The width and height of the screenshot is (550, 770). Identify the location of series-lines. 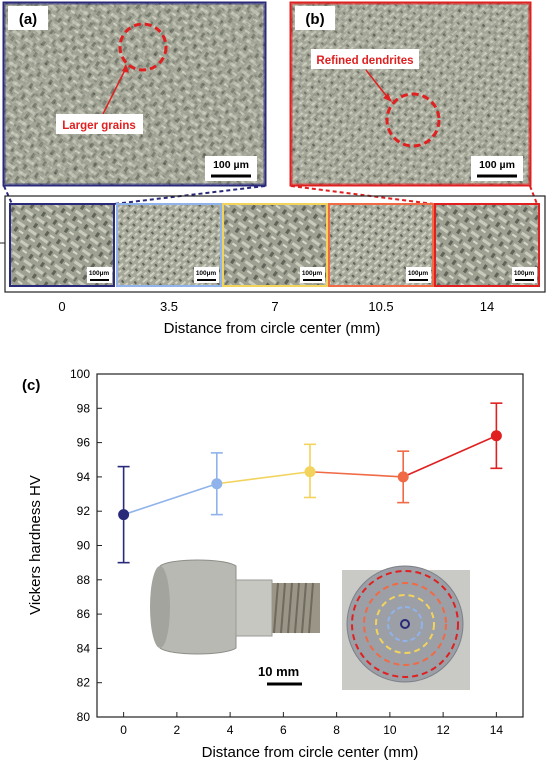
(310, 475).